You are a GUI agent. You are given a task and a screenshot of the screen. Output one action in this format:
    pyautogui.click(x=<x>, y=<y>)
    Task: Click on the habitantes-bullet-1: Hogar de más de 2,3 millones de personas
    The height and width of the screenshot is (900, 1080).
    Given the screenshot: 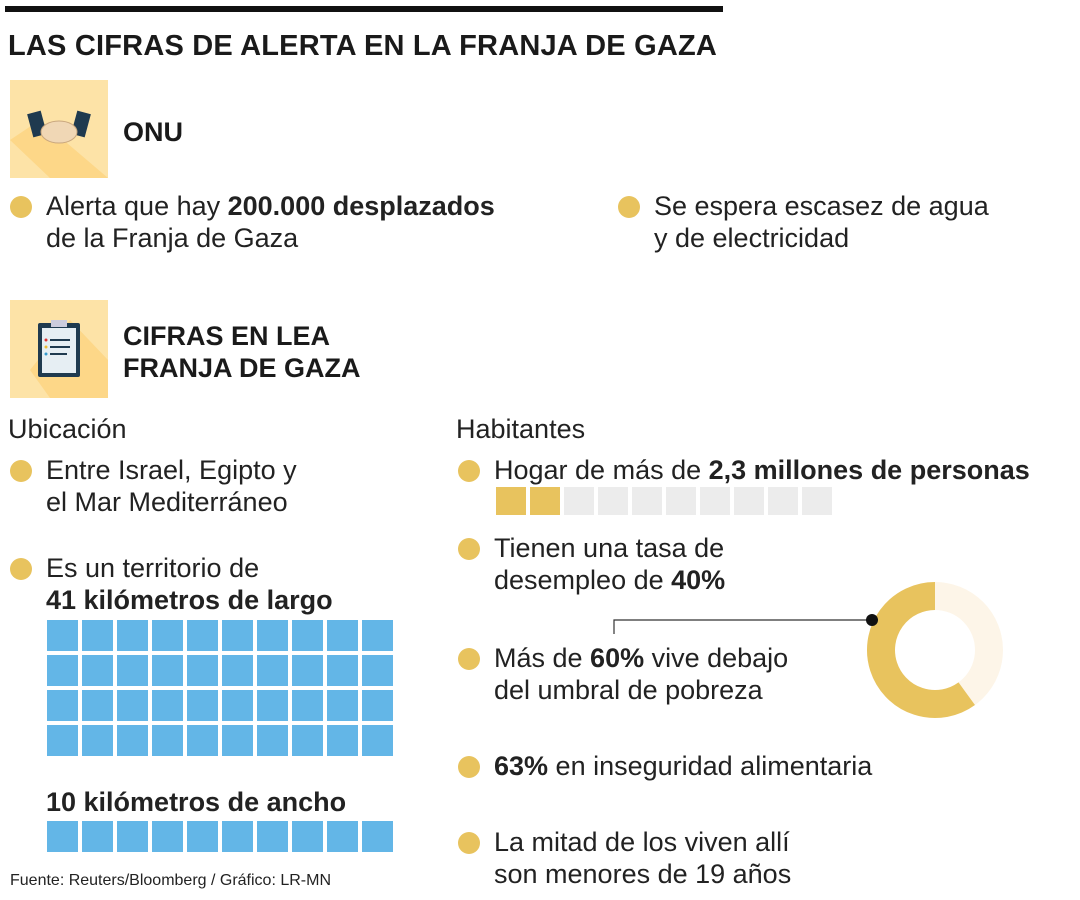 What is the action you would take?
    pyautogui.click(x=762, y=470)
    